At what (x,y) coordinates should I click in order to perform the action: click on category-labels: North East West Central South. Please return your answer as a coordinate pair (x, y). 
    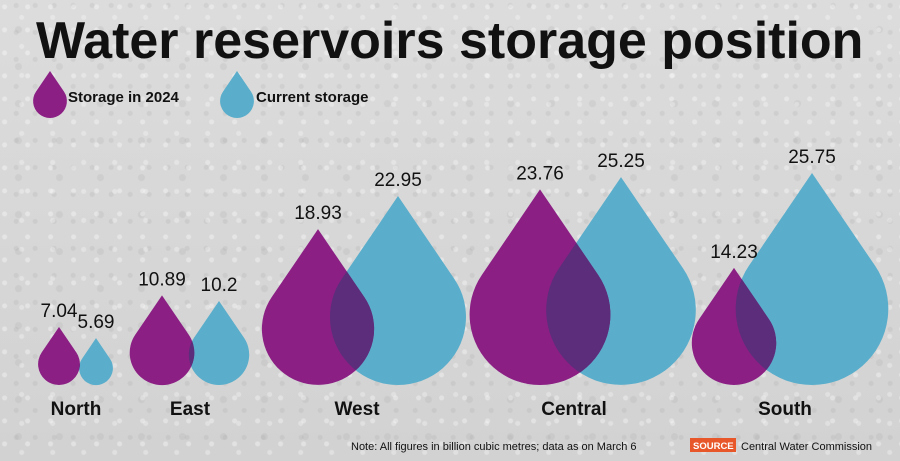
    Looking at the image, I should click on (431, 409).